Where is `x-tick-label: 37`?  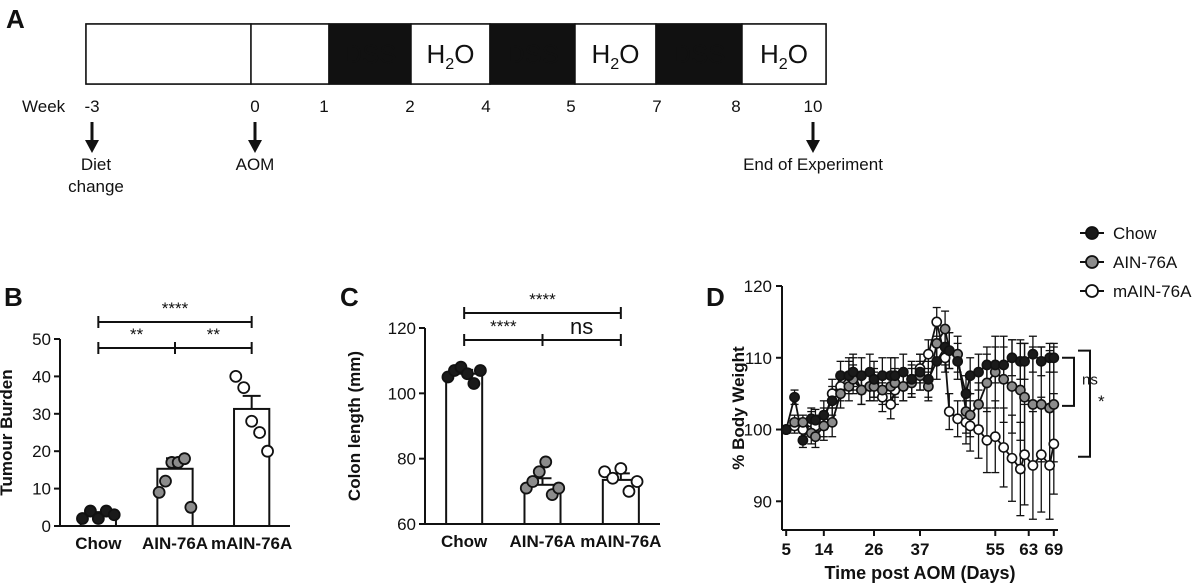 x-tick-label: 37 is located at coordinates (920, 549).